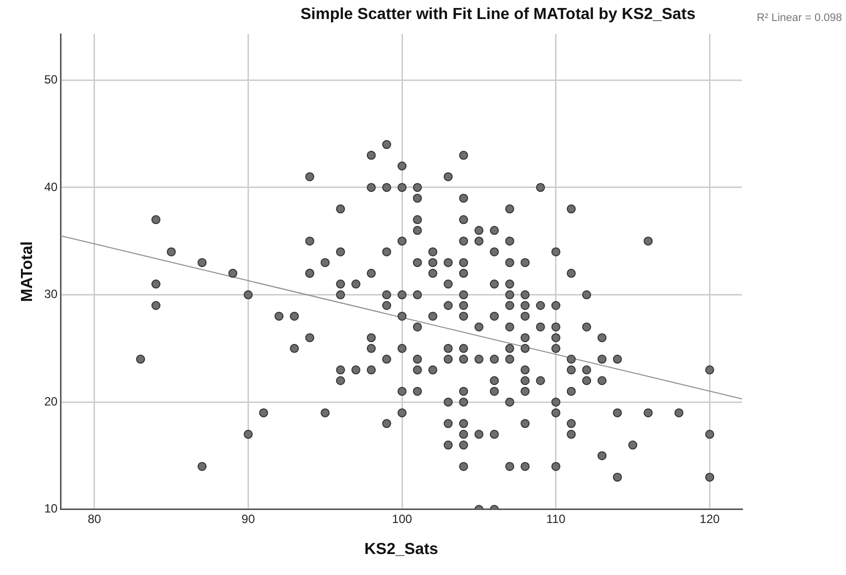 Image resolution: width=846 pixels, height=575 pixels. What do you see at coordinates (401, 549) in the screenshot?
I see `x-axis-title: KS2_Sats` at bounding box center [401, 549].